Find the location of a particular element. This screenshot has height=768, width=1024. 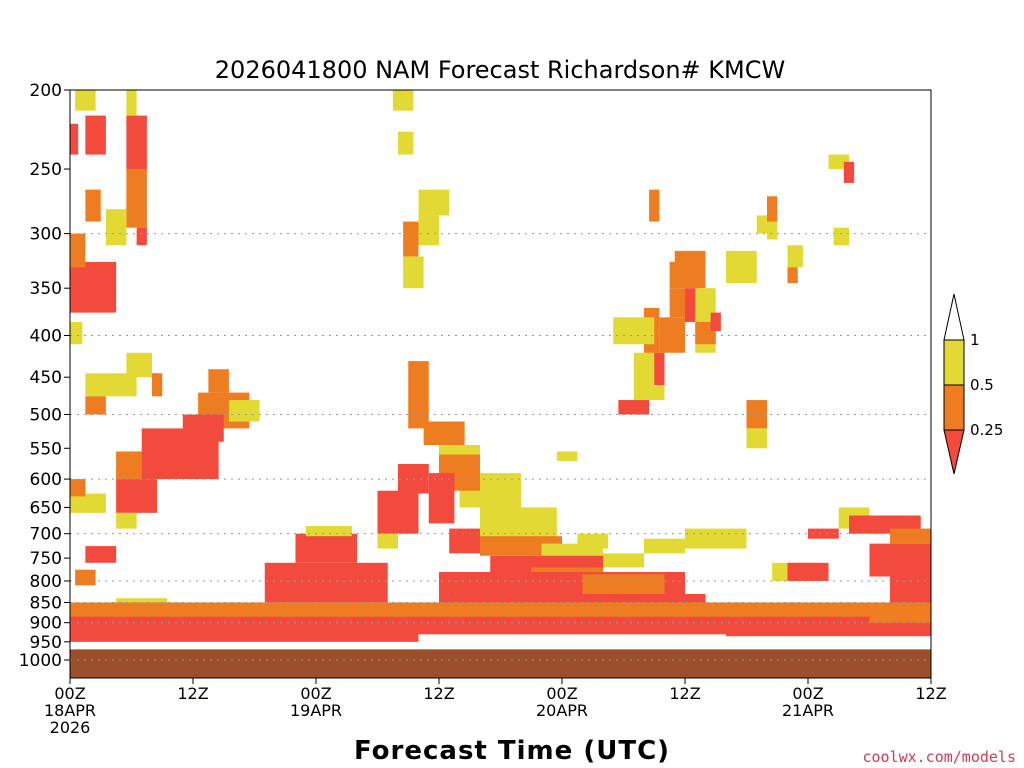

xtick-label-24-1: 19APR is located at coordinates (316, 710).